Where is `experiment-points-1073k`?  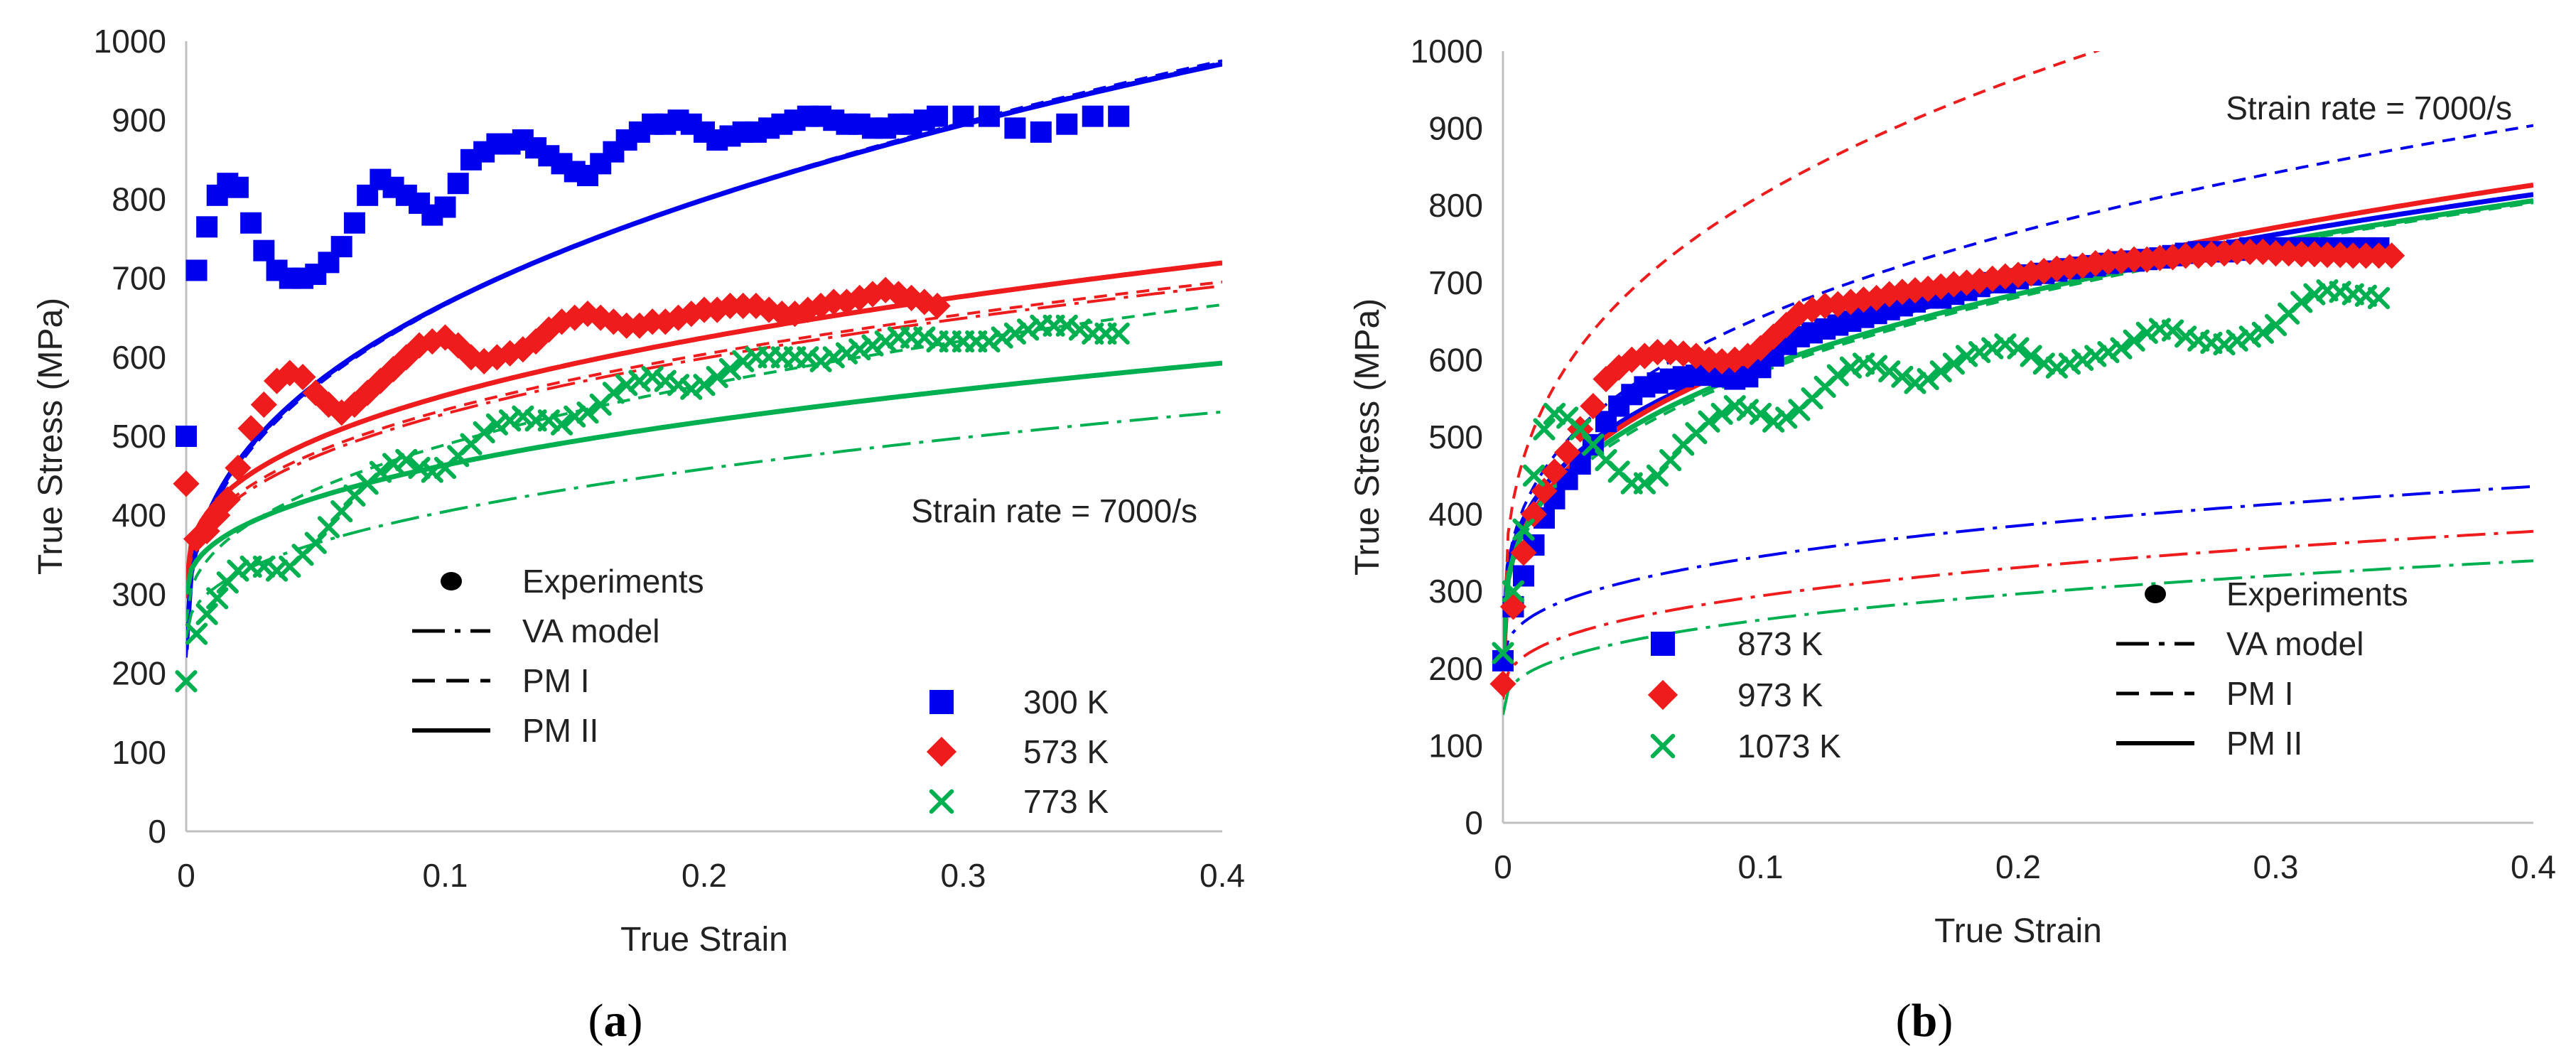 experiment-points-1073k is located at coordinates (1942, 471).